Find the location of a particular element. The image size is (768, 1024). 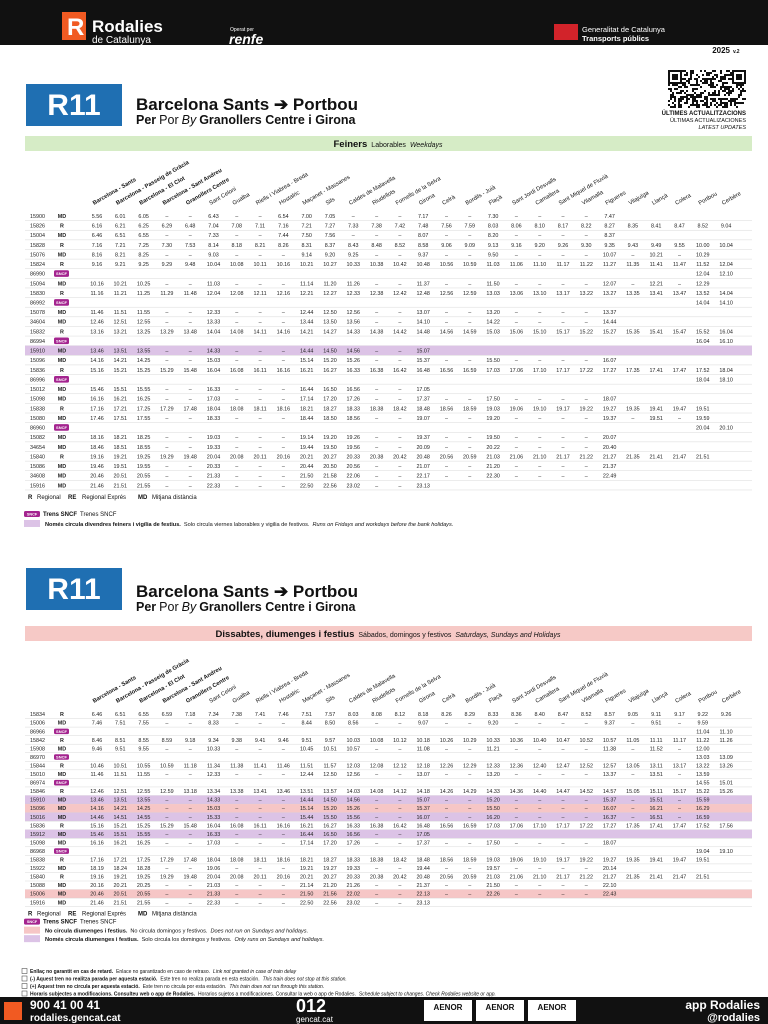

time: 19.48 is located at coordinates (190, 878).